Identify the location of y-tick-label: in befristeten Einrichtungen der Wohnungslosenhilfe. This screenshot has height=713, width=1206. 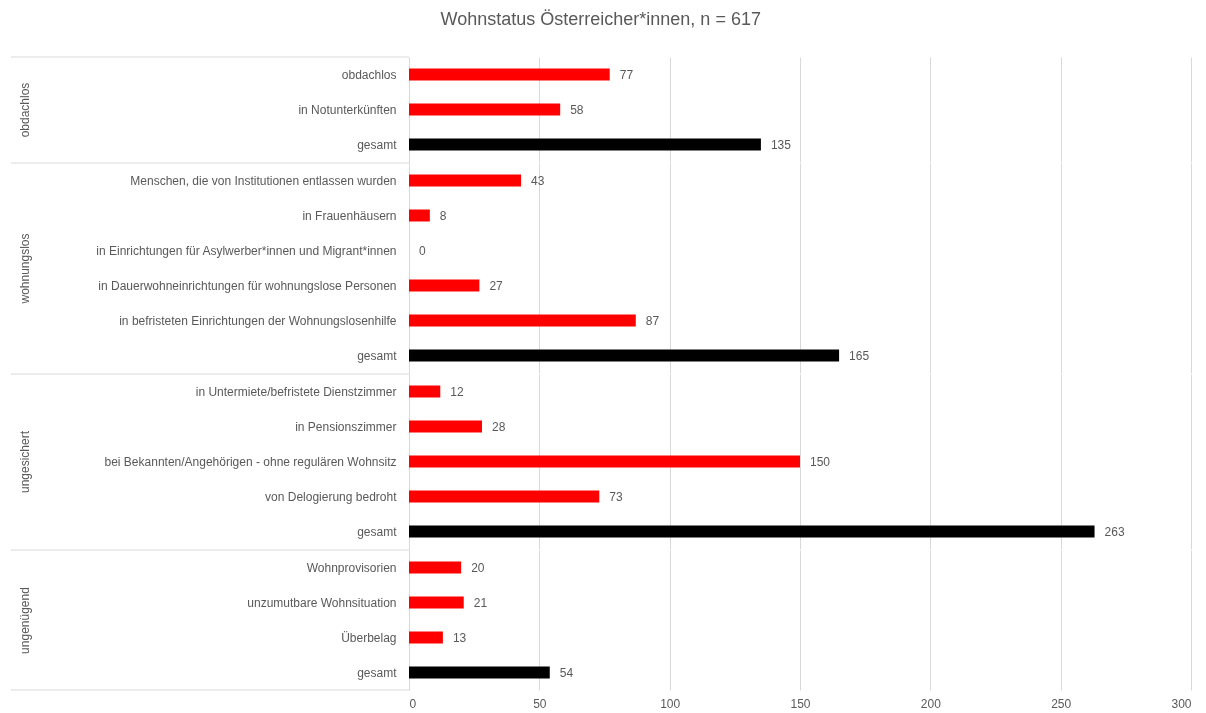
(258, 320).